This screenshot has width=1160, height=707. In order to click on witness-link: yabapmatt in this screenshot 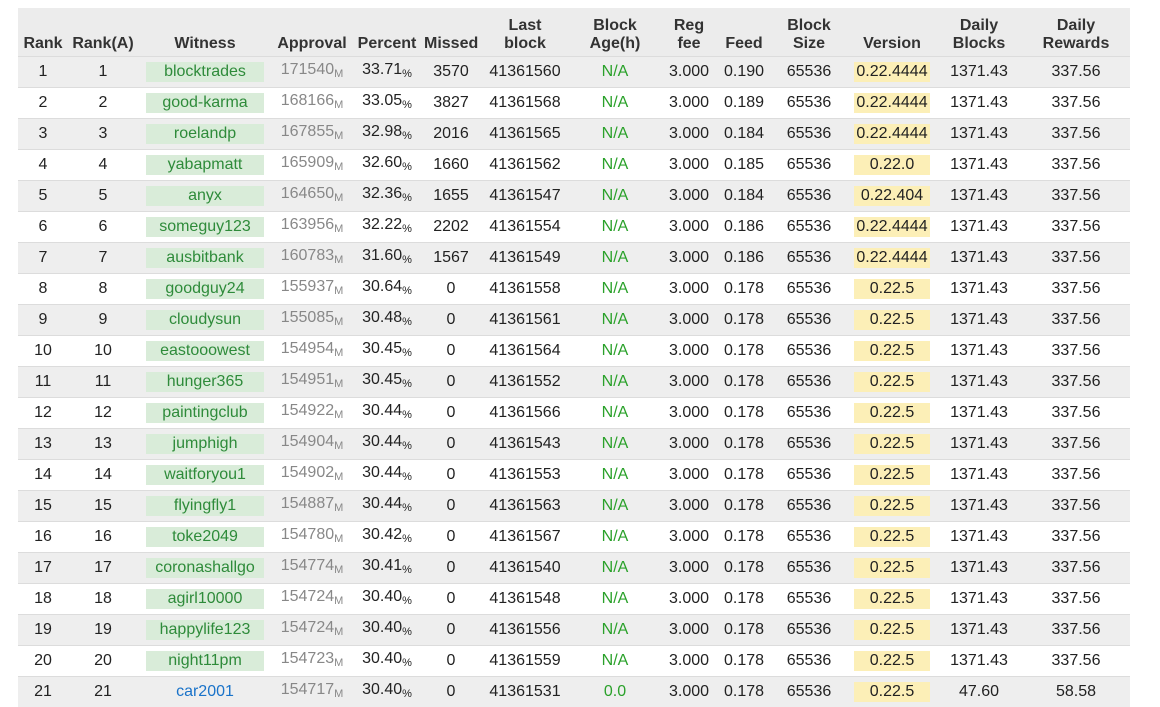, I will do `click(205, 165)`.